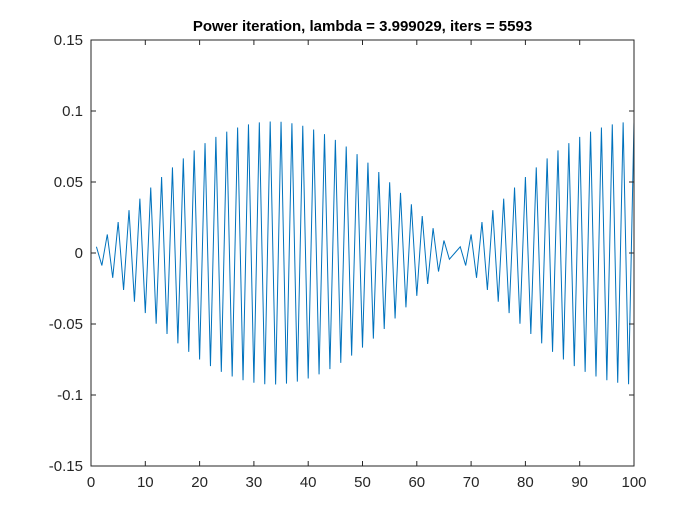 This screenshot has width=700, height=525. What do you see at coordinates (66, 324) in the screenshot?
I see `y-tick-label-4: -0.05` at bounding box center [66, 324].